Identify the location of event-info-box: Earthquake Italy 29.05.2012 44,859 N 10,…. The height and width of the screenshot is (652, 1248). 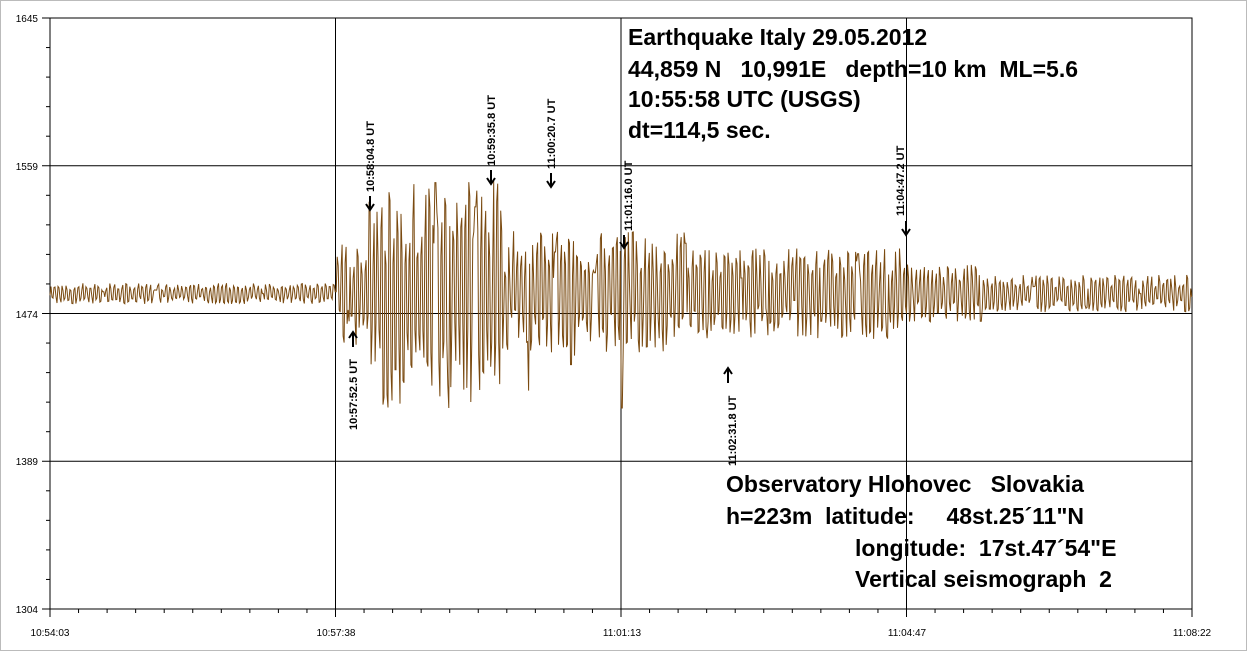
(853, 83).